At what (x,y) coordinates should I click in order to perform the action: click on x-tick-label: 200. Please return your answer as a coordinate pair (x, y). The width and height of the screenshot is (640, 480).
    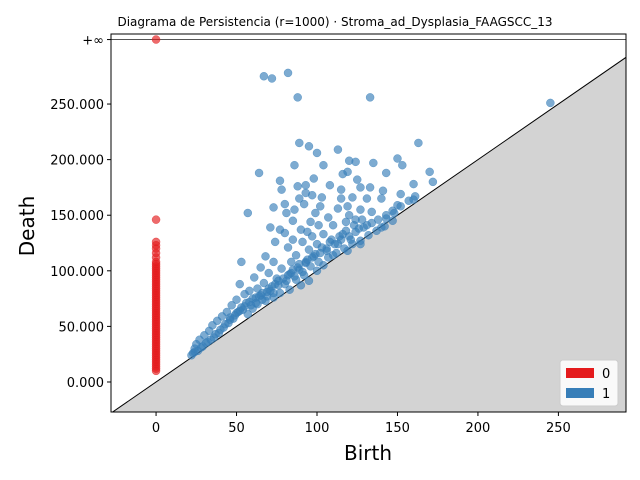
    Looking at the image, I should click on (478, 428).